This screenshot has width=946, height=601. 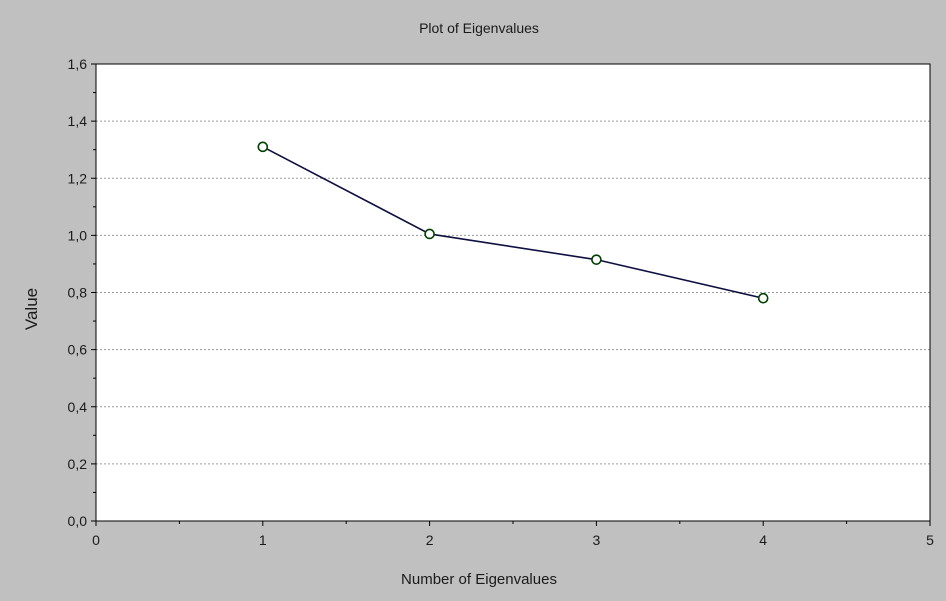 What do you see at coordinates (479, 28) in the screenshot?
I see `chart-title: Plot of Eigenvalues` at bounding box center [479, 28].